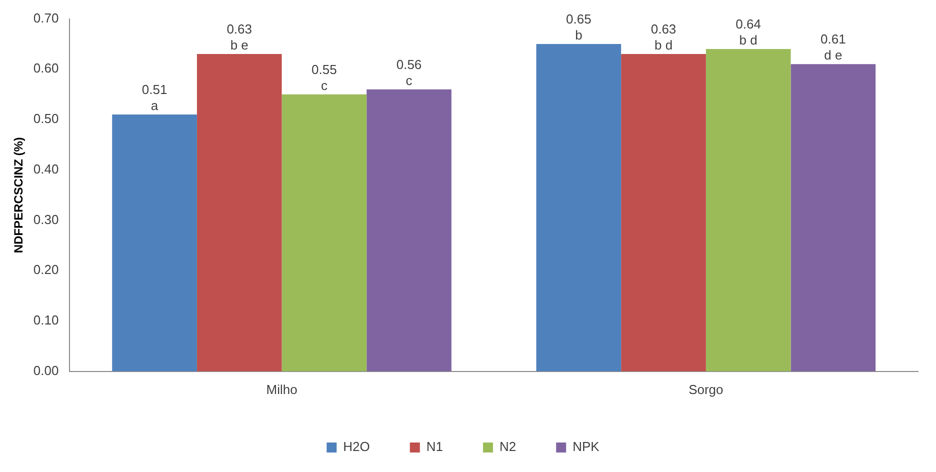 The width and height of the screenshot is (936, 472). What do you see at coordinates (155, 98) in the screenshot?
I see `data-label: 0.51 a` at bounding box center [155, 98].